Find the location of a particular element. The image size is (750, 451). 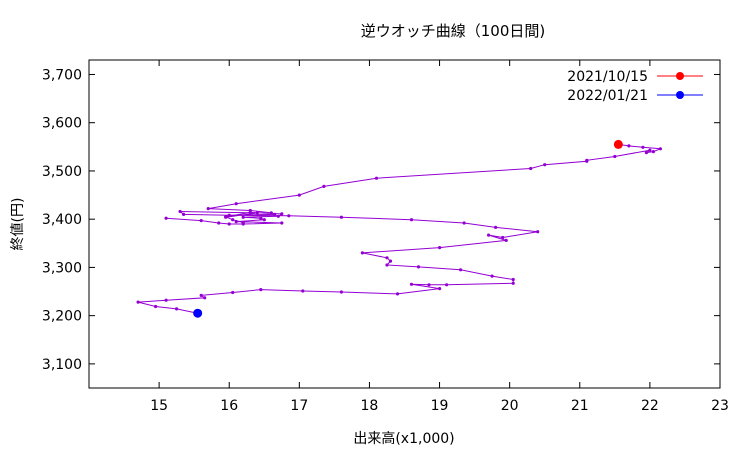

x-tick-label: 23 is located at coordinates (720, 406).